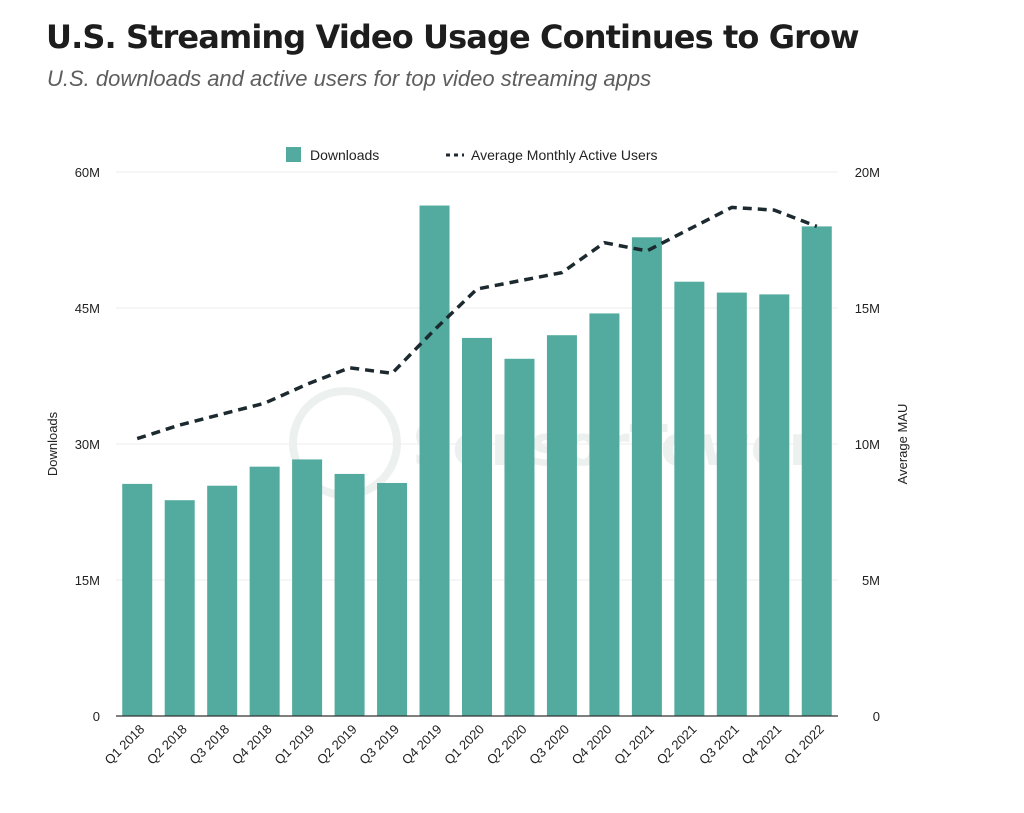  Describe the element at coordinates (87, 580) in the screenshot. I see `y-left-tick-label: 15M` at that location.